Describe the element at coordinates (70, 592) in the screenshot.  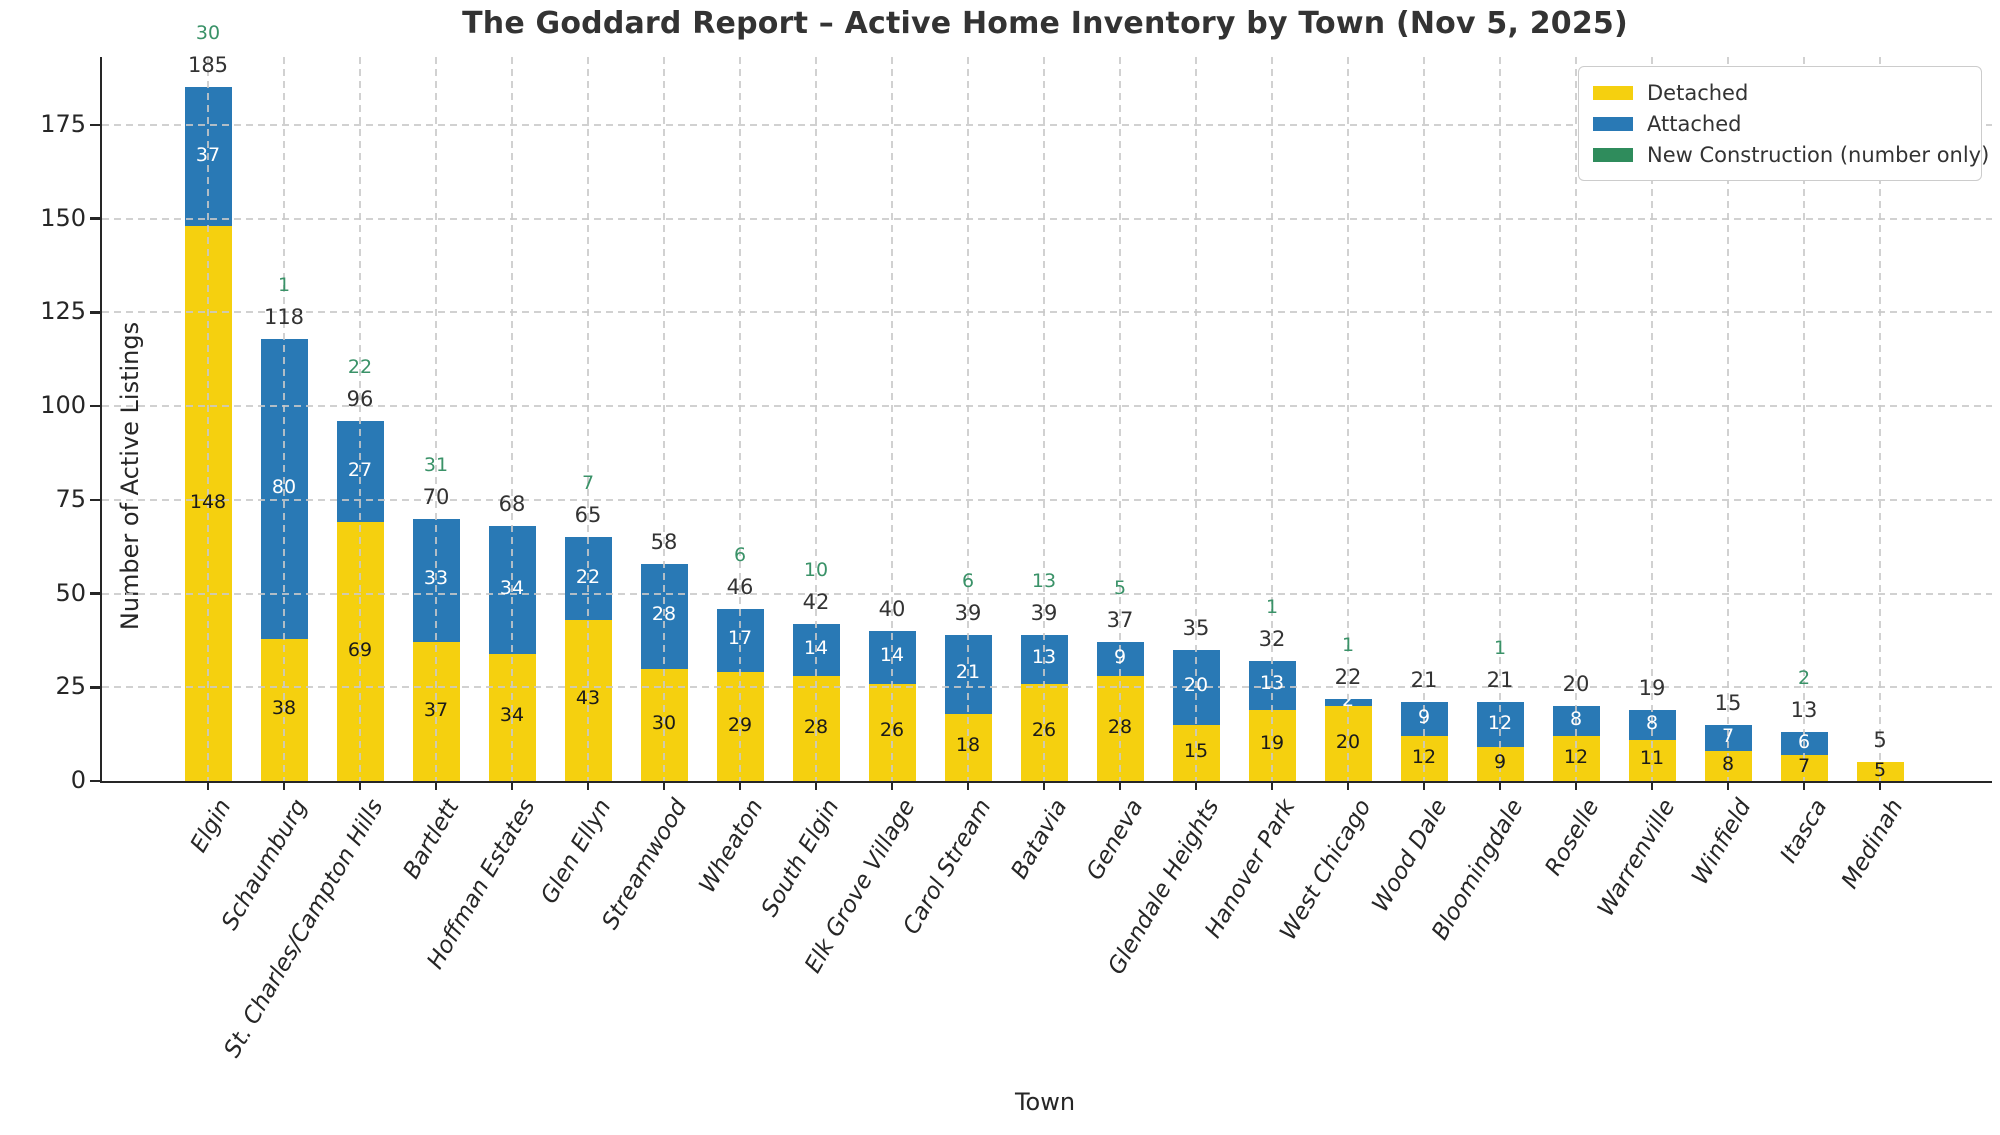
I see `y-tick-label: 50` at that location.